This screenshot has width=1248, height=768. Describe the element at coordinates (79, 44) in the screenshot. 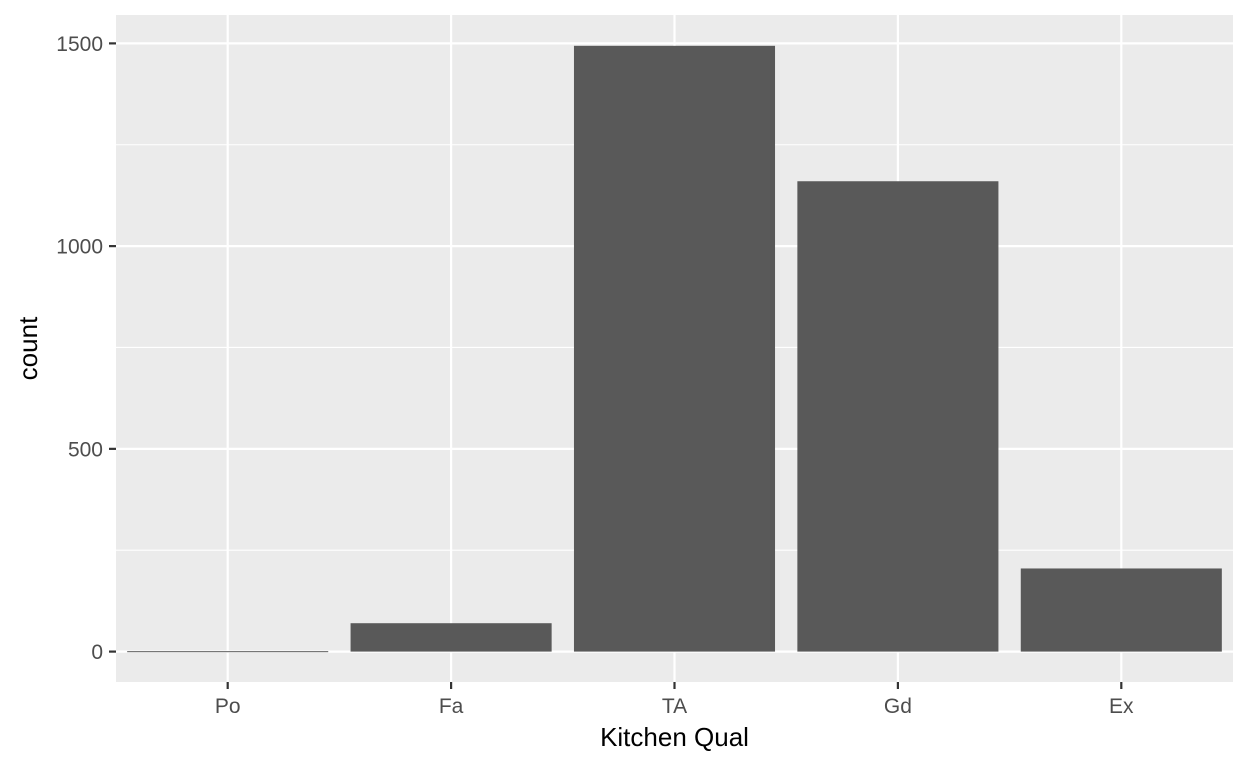

I see `y-tick-label: 1500` at that location.